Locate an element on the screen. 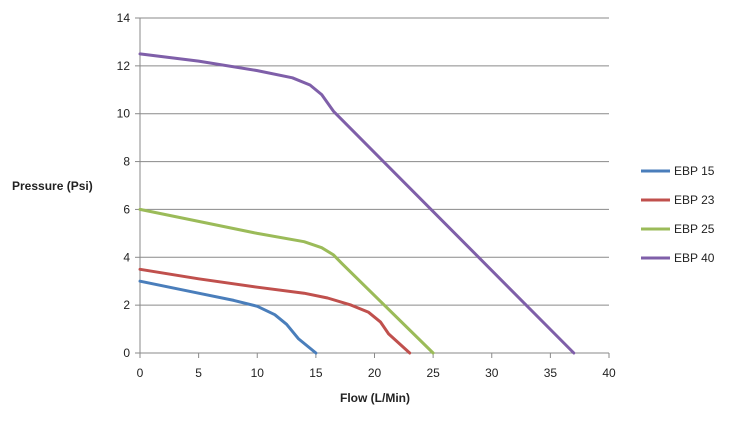 This screenshot has width=736, height=421. x-axis-title: Flow (L/Min) is located at coordinates (375, 398).